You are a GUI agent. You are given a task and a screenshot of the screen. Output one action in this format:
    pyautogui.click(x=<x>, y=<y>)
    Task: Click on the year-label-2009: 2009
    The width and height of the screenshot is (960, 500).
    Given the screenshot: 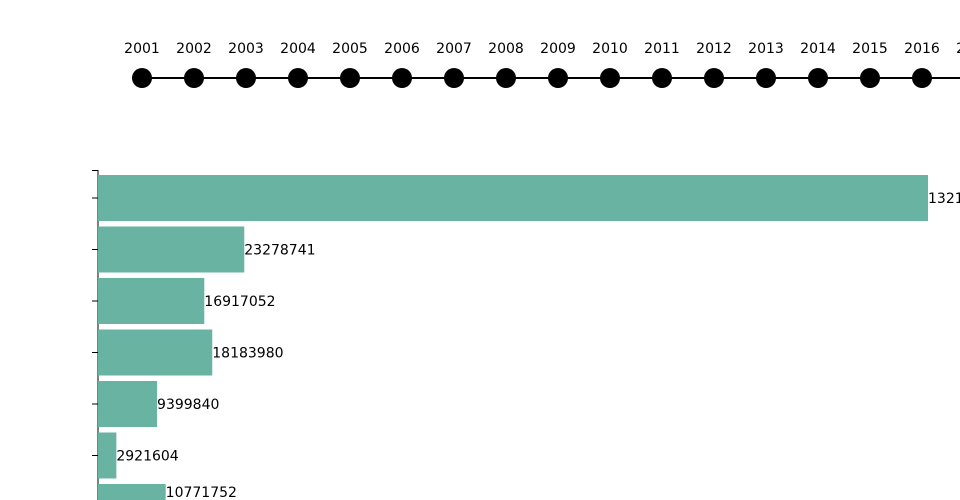 What is the action you would take?
    pyautogui.click(x=558, y=49)
    